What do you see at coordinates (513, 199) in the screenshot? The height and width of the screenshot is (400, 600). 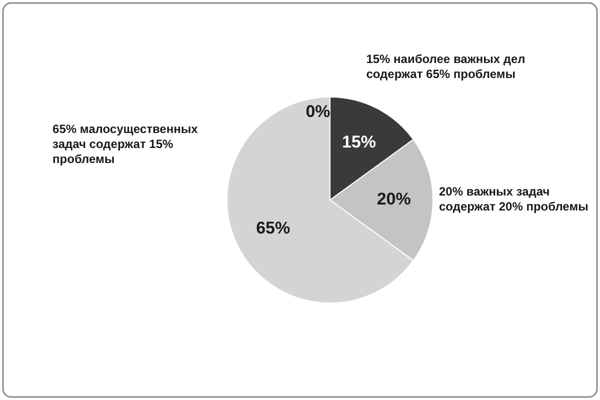 I see `slice-label: 20% важных задач содержат 20% проблемы` at bounding box center [513, 199].